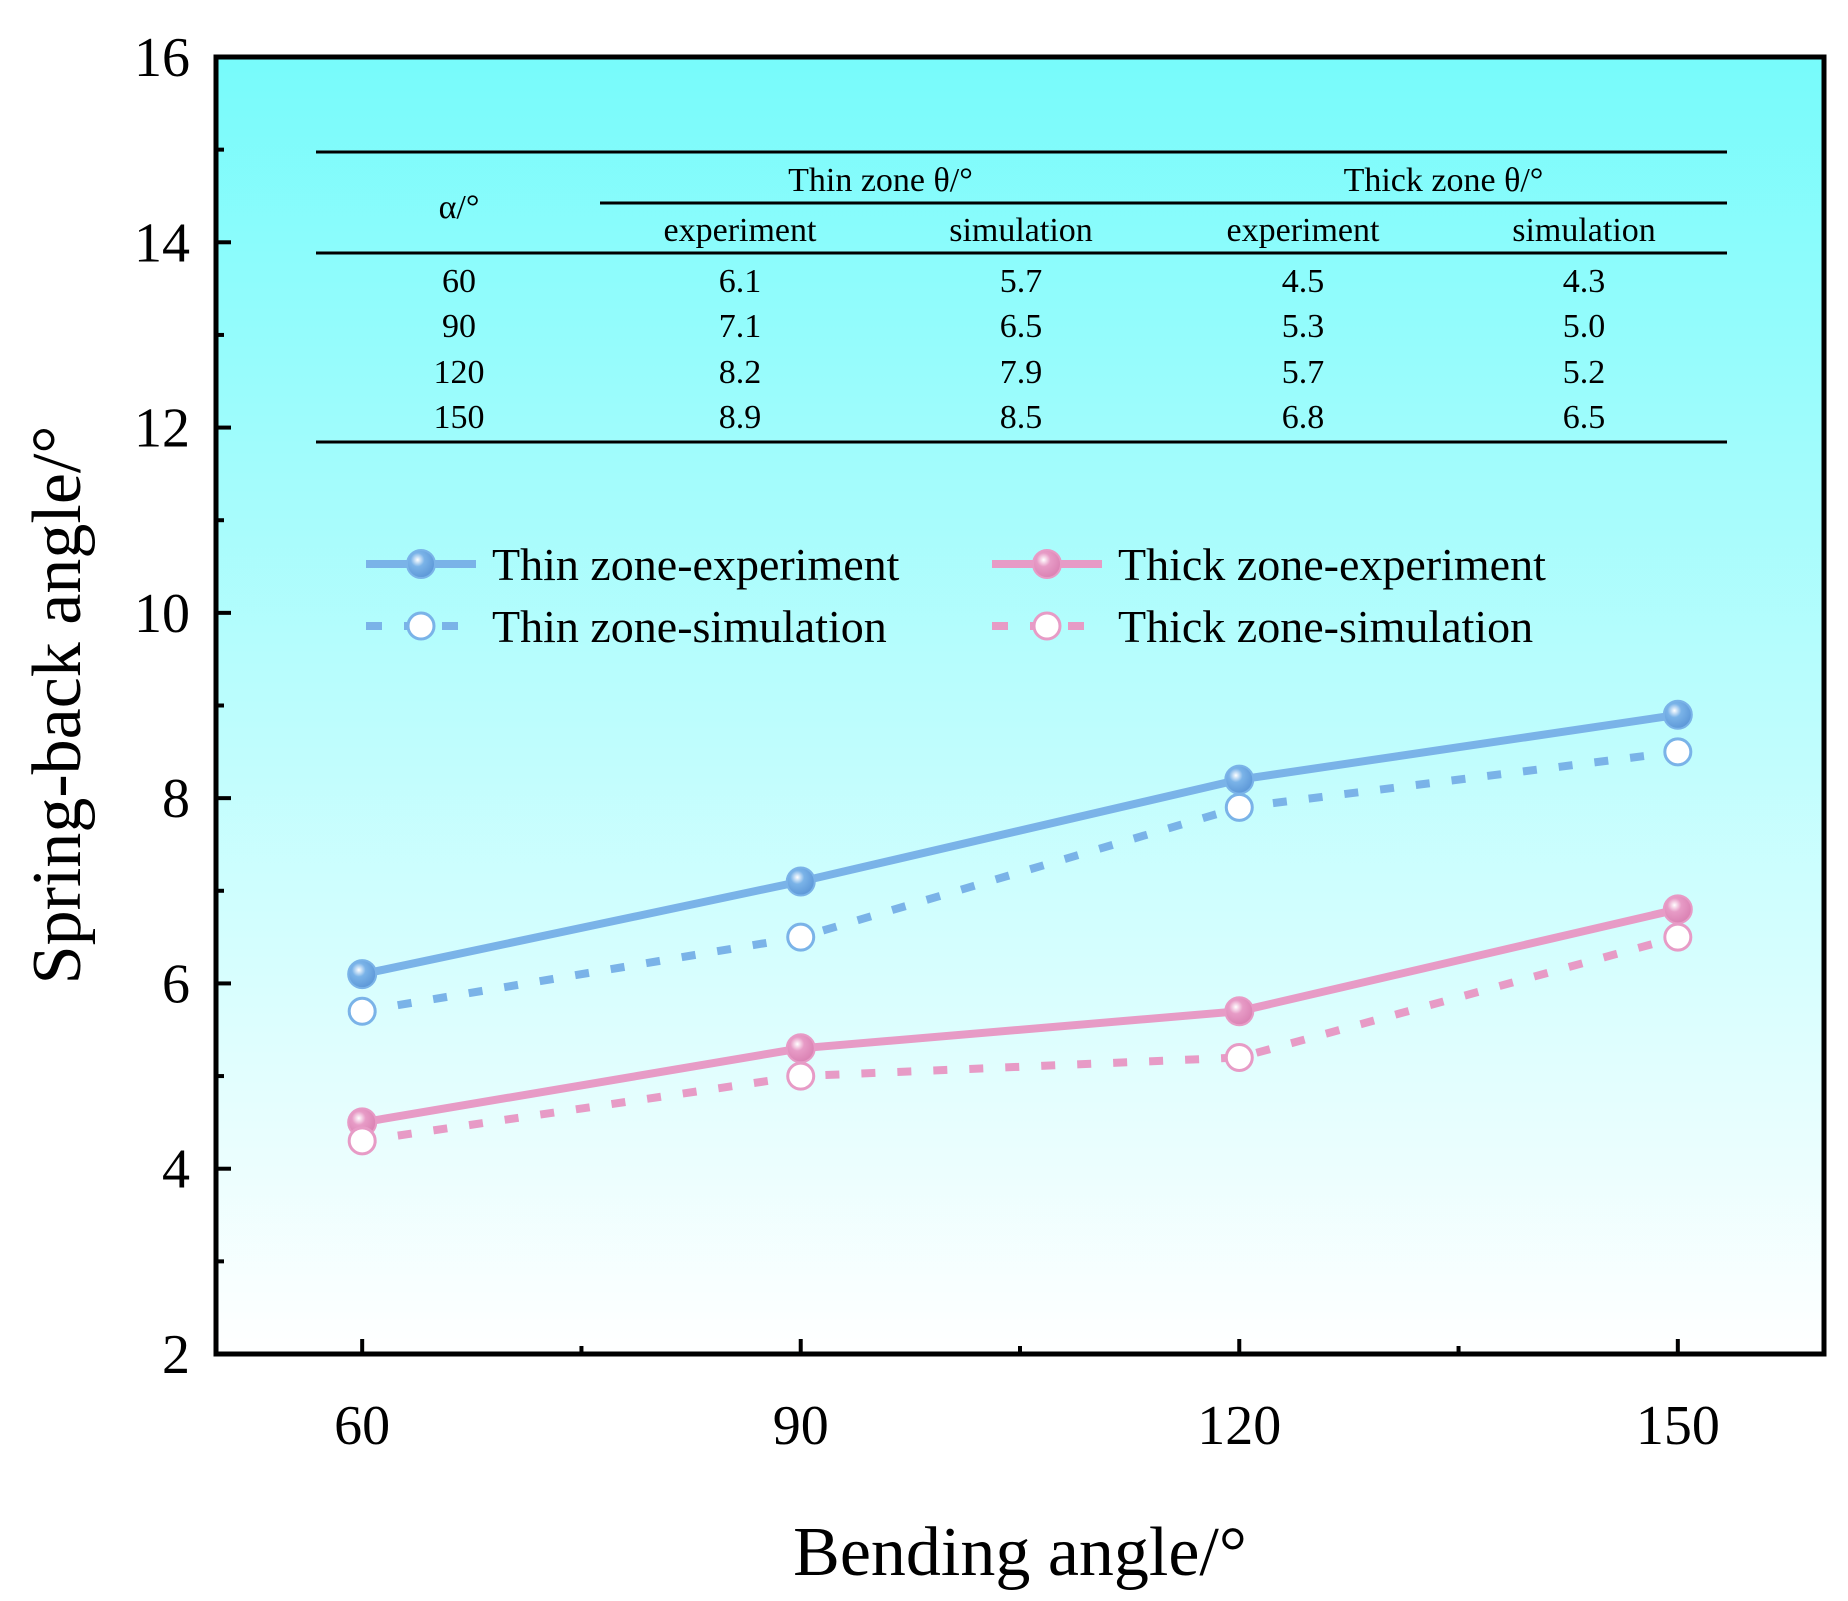  I want to click on legend-label: Thick zone-experiment, so click(1332, 564).